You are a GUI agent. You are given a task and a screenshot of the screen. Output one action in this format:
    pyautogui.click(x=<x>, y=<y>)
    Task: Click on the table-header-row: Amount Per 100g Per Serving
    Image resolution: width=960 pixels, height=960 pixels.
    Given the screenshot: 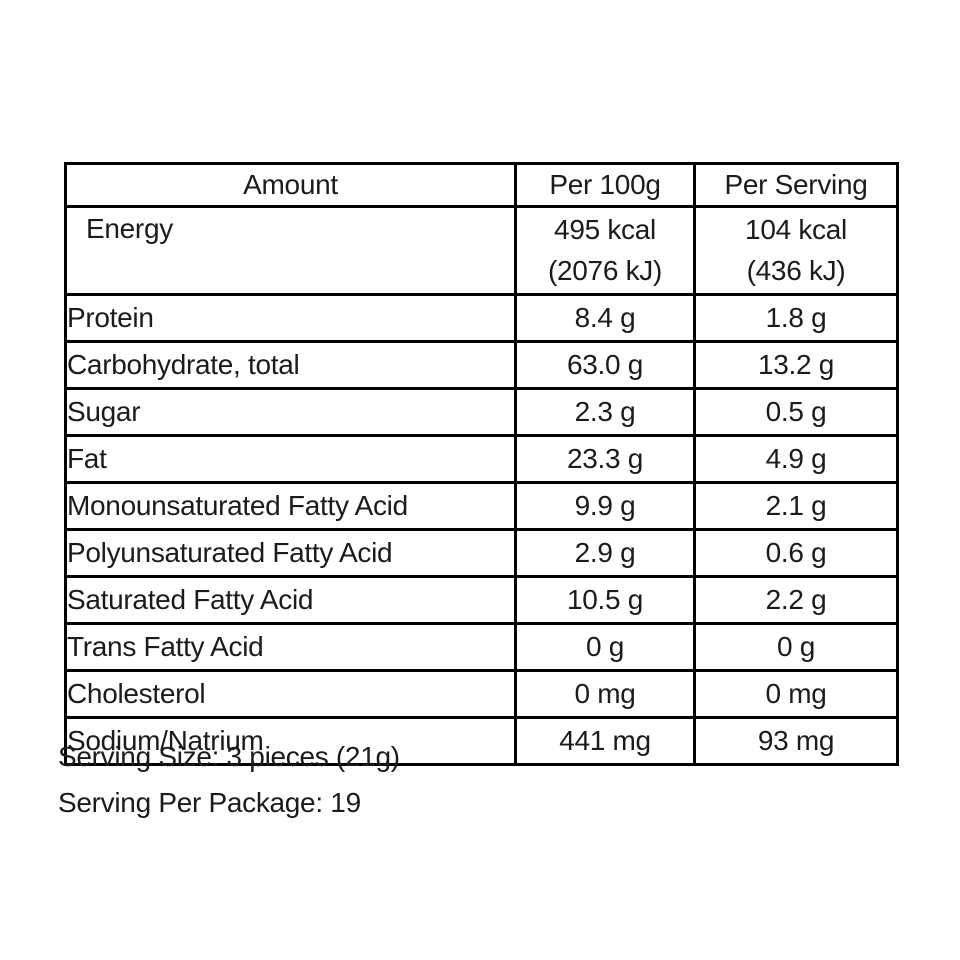 What is the action you would take?
    pyautogui.click(x=481, y=185)
    